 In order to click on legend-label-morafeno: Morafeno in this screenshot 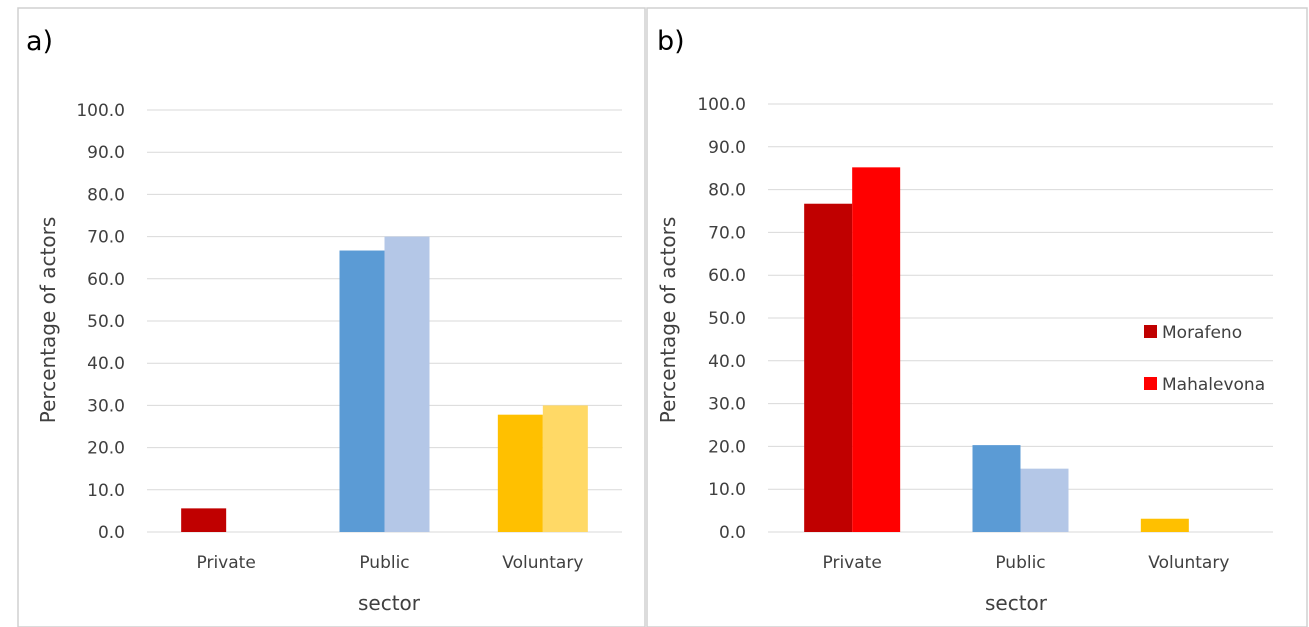, I will do `click(1202, 333)`.